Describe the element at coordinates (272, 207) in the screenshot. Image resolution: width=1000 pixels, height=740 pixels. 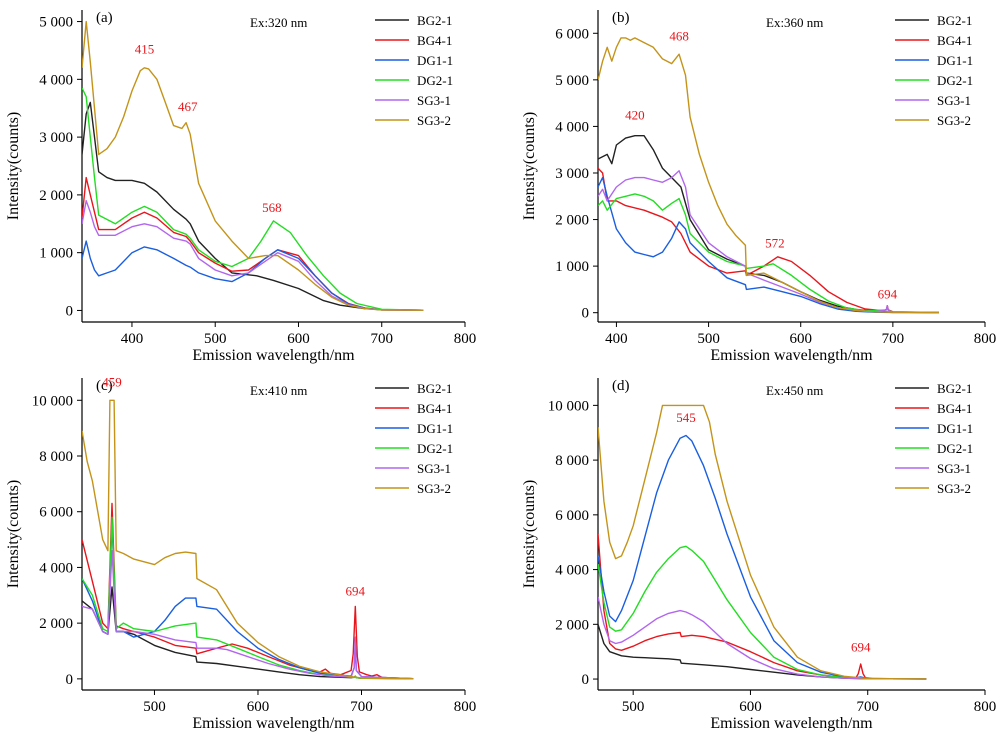
I see `peak-annotation: 568` at that location.